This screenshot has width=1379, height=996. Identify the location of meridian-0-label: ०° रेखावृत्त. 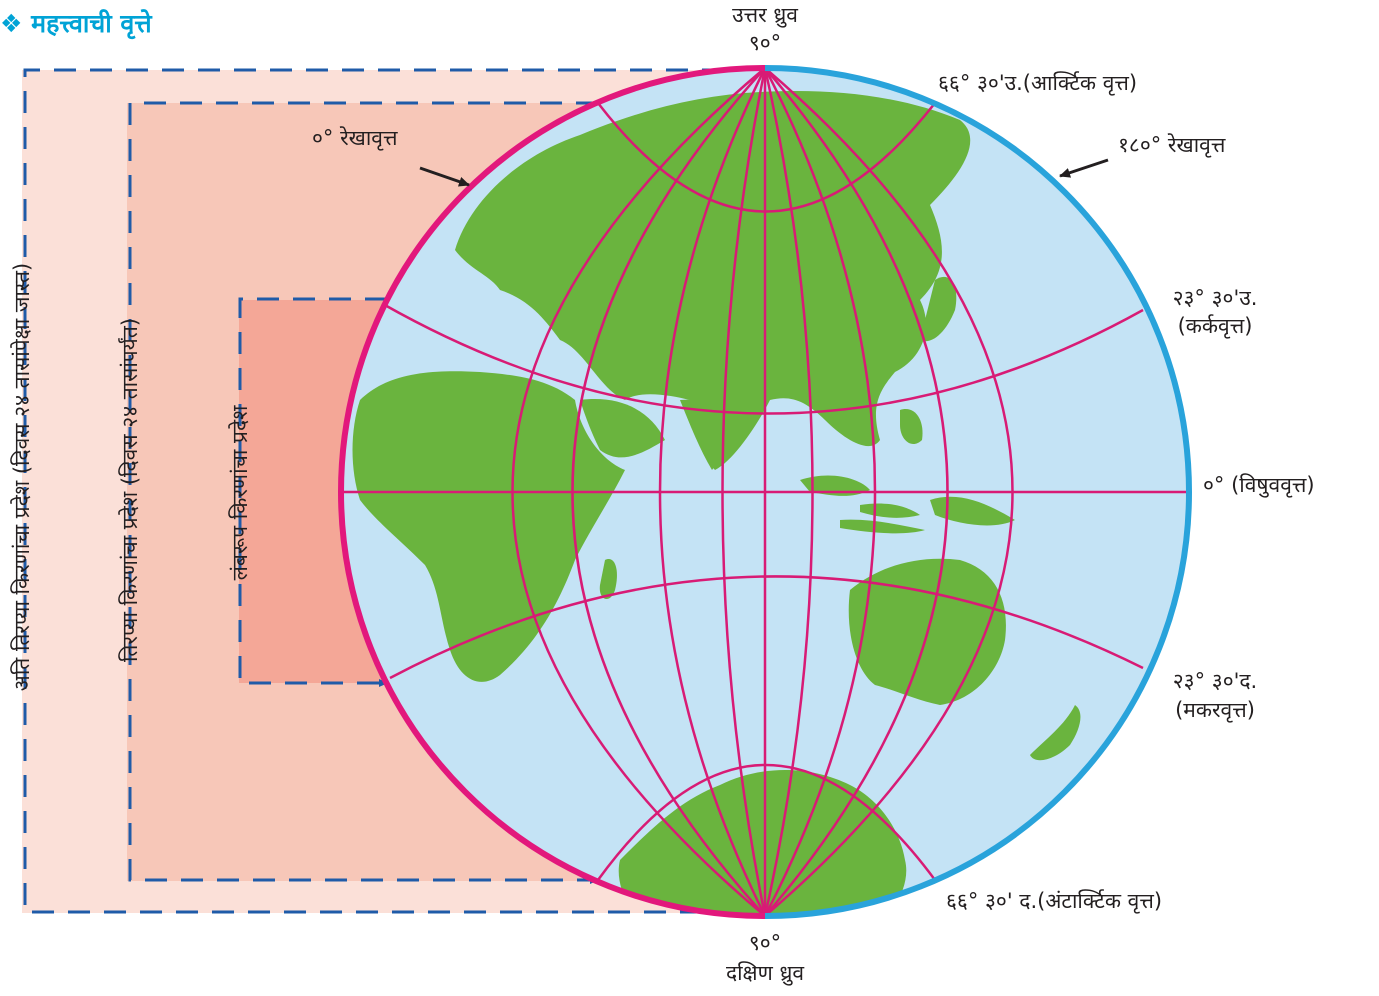
(355, 138).